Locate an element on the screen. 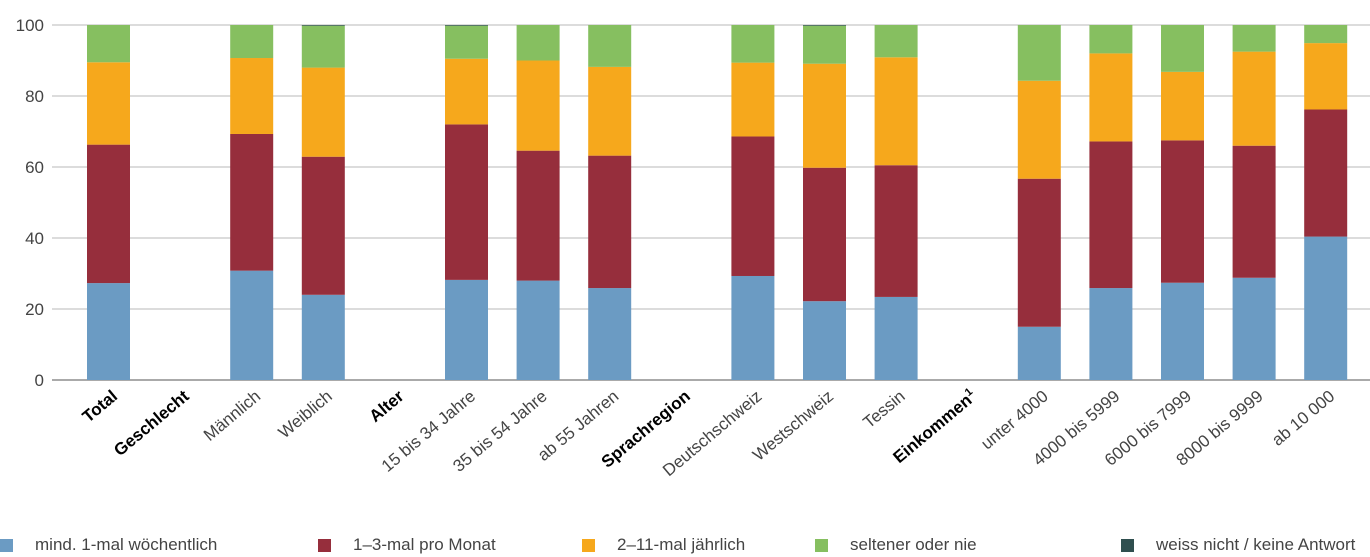 Image resolution: width=1370 pixels, height=557 pixels. legend-item: 1–3-mal pro Monat is located at coordinates (407, 545).